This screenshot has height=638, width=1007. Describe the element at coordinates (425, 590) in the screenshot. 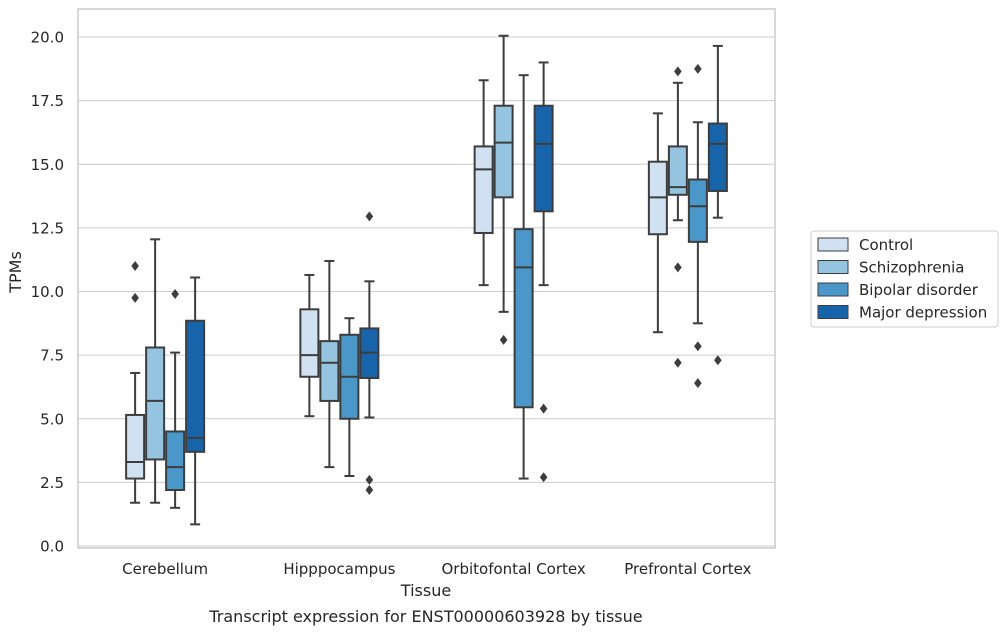

I see `x-axis-label: Tissue` at that location.